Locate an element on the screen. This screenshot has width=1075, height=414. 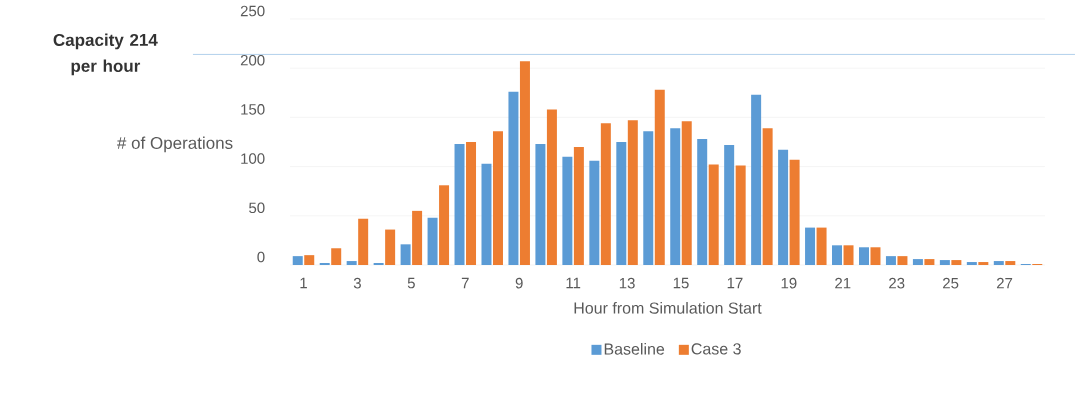
ref-line-label: Capacity 214 per hour is located at coordinates (105, 54).